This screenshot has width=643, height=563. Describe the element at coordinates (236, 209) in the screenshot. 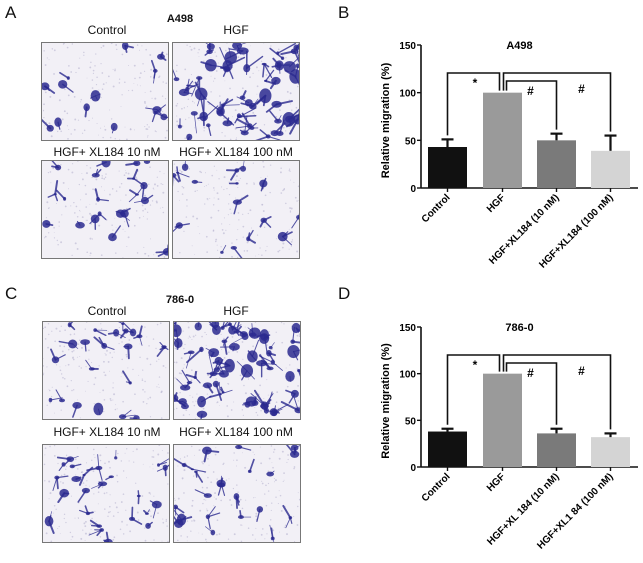

I see `micrograph-a-xl100` at that location.